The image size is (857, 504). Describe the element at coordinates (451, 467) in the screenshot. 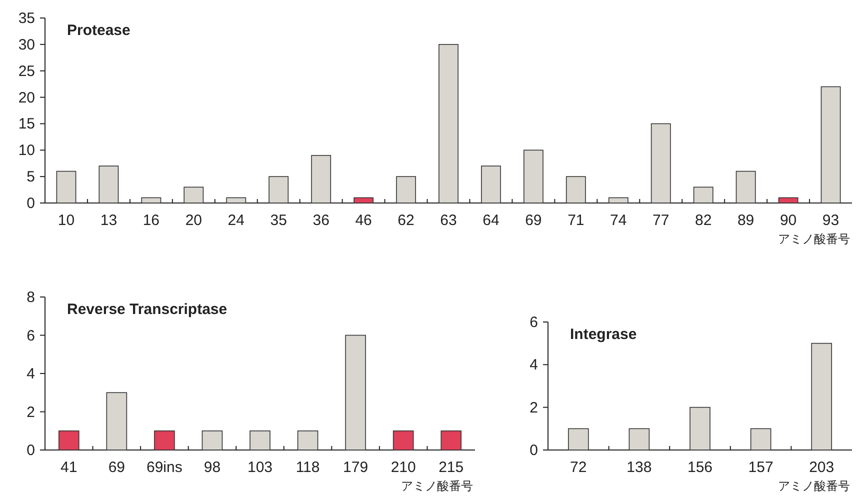

I see `x-tick-label: 215` at that location.